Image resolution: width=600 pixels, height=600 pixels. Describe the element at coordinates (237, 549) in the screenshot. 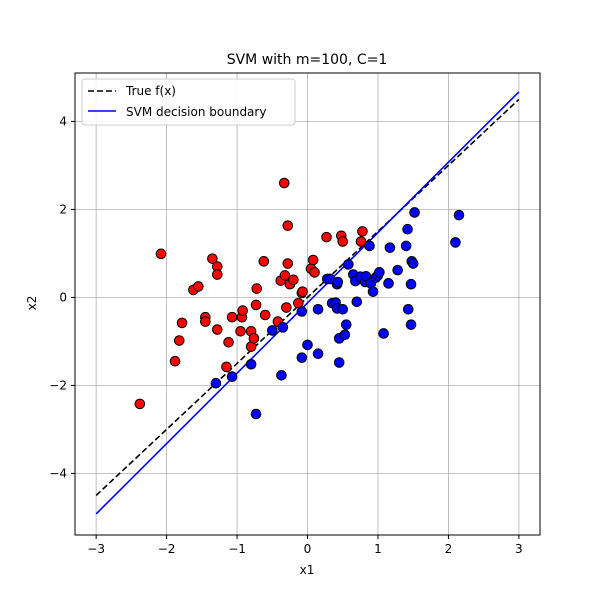

I see `x-tick-label: −1` at that location.